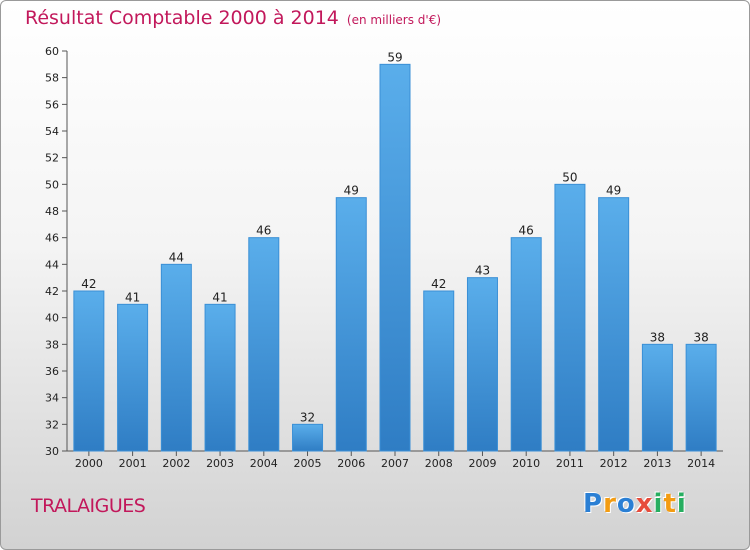  I want to click on data-label-2000: 42, so click(88, 284).